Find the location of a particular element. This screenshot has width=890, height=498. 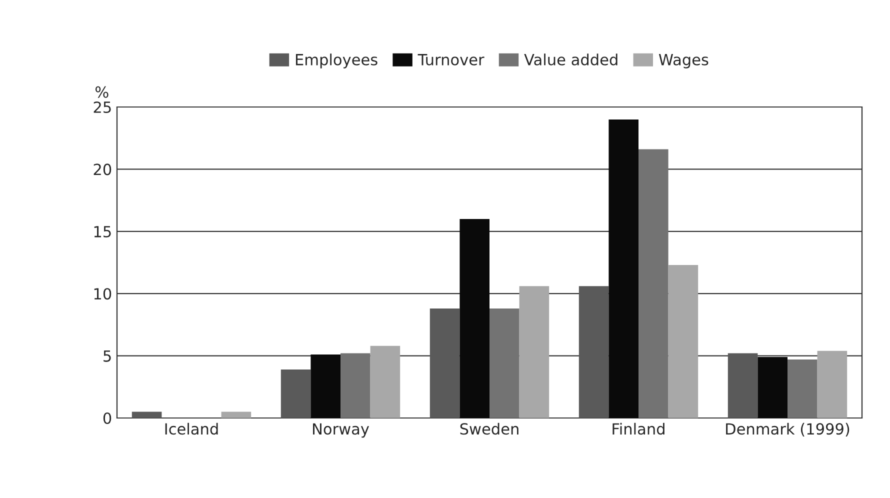

legend-label: Value added is located at coordinates (571, 60).